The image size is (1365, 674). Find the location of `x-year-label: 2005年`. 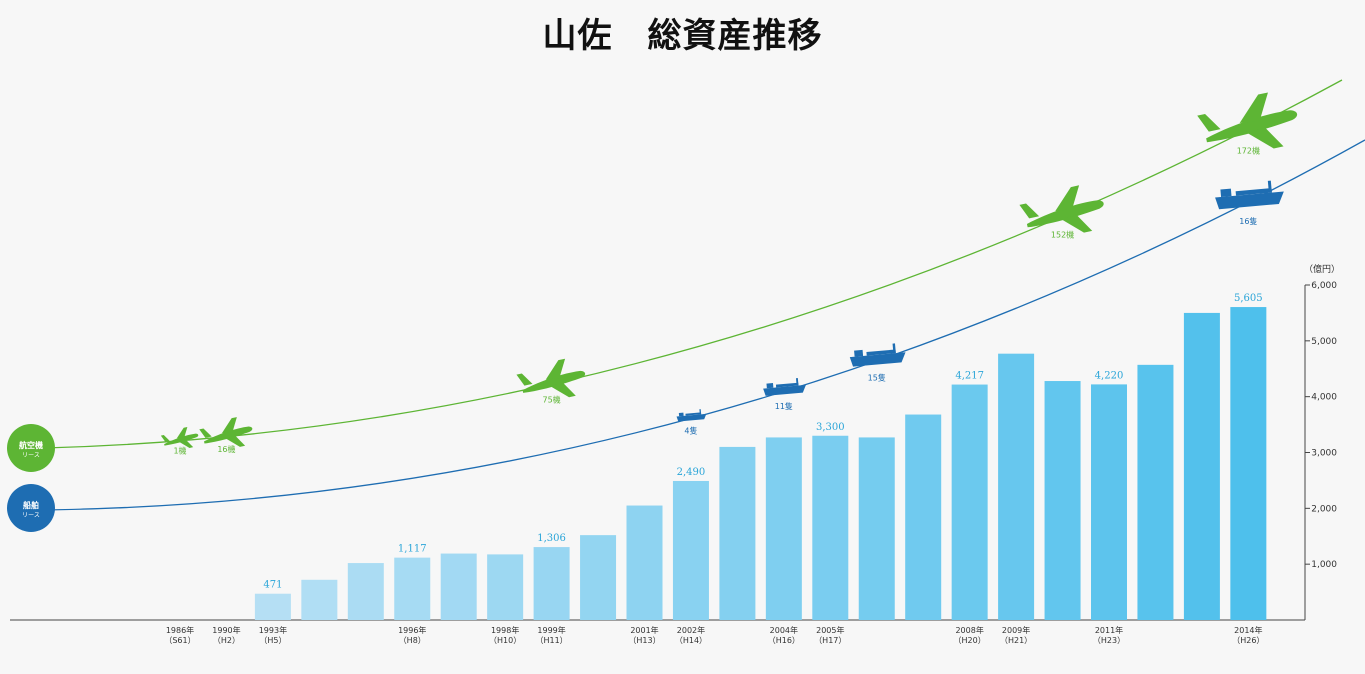

x-year-label: 2005年 is located at coordinates (830, 630).